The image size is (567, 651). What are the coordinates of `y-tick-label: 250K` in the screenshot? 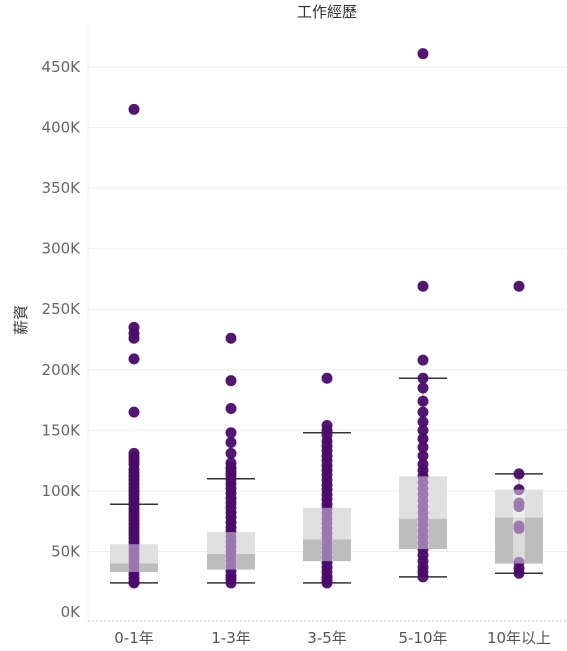 It's located at (62, 309).